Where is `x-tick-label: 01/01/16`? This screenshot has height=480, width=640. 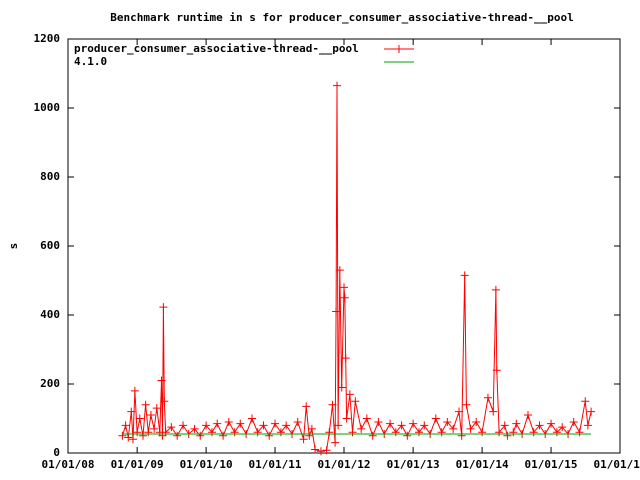 x-tick-label: 01/01/16 is located at coordinates (617, 464).